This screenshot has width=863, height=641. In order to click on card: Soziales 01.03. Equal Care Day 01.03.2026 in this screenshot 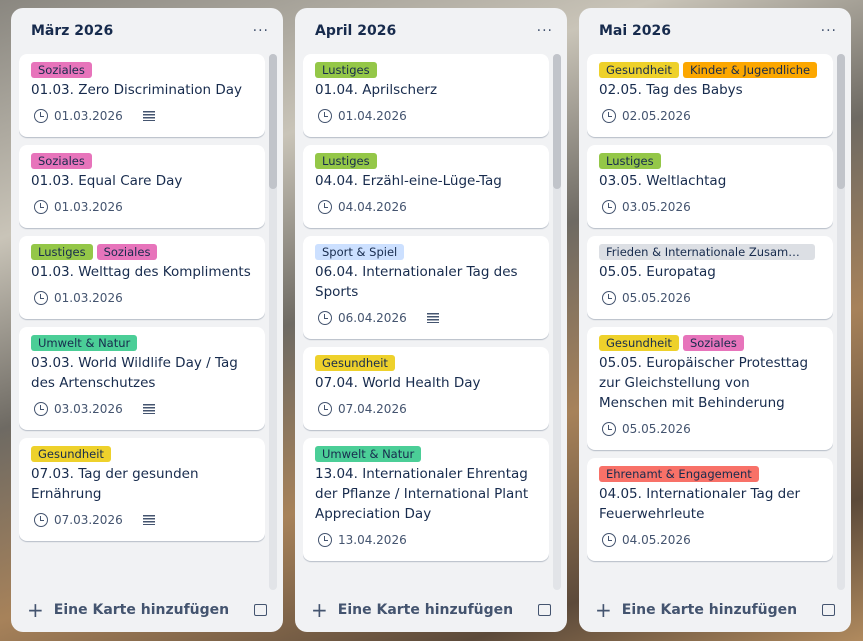, I will do `click(142, 186)`.